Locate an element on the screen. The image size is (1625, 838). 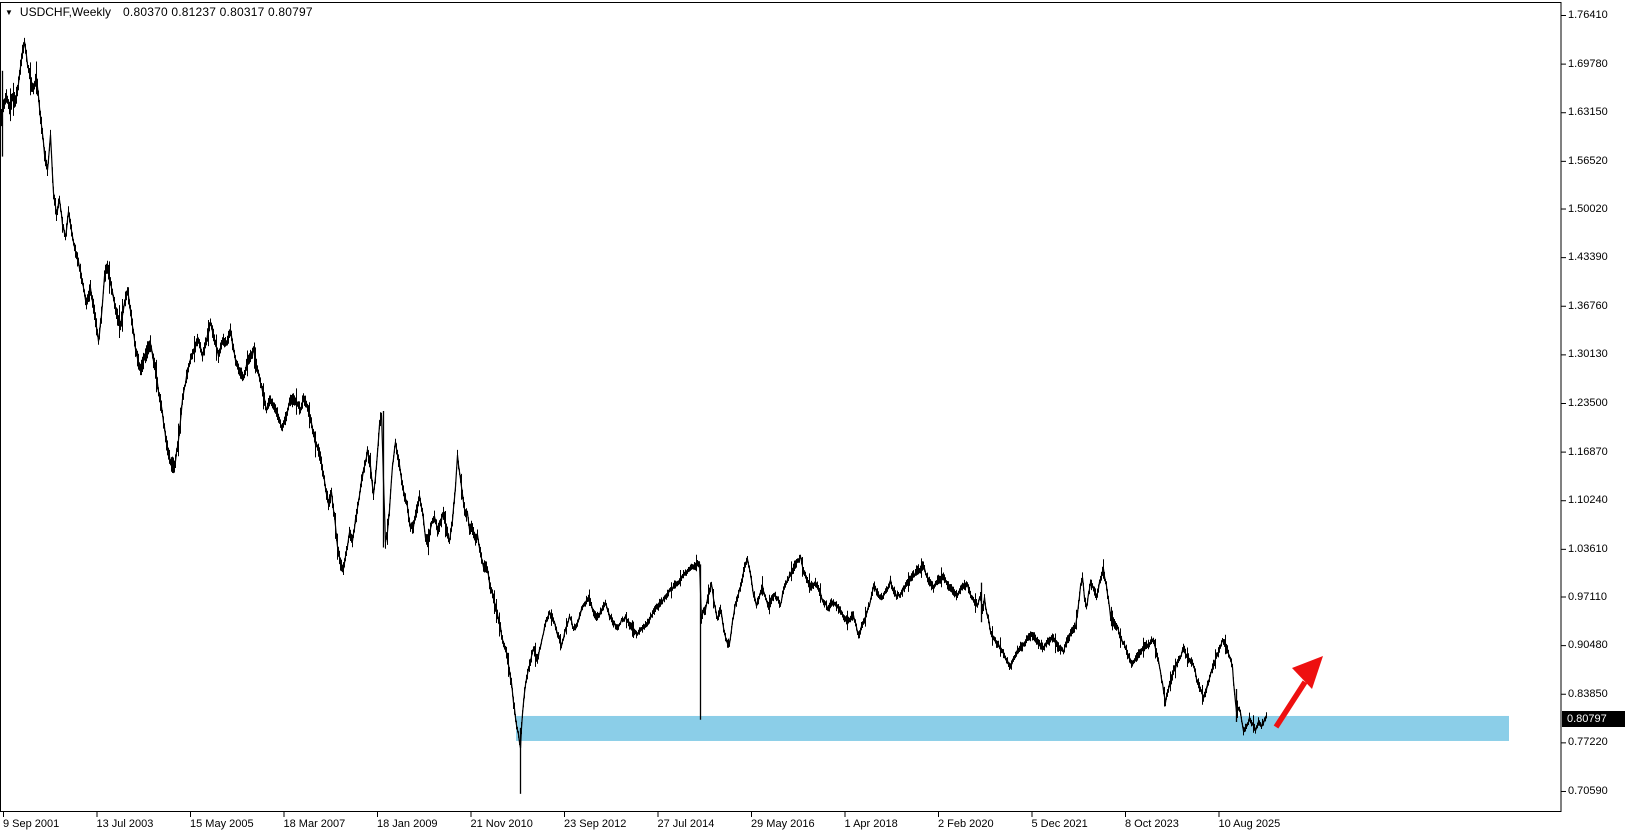
ohlc-values: 0.80370 0.81237 0.80317 0.80797 is located at coordinates (218, 12).